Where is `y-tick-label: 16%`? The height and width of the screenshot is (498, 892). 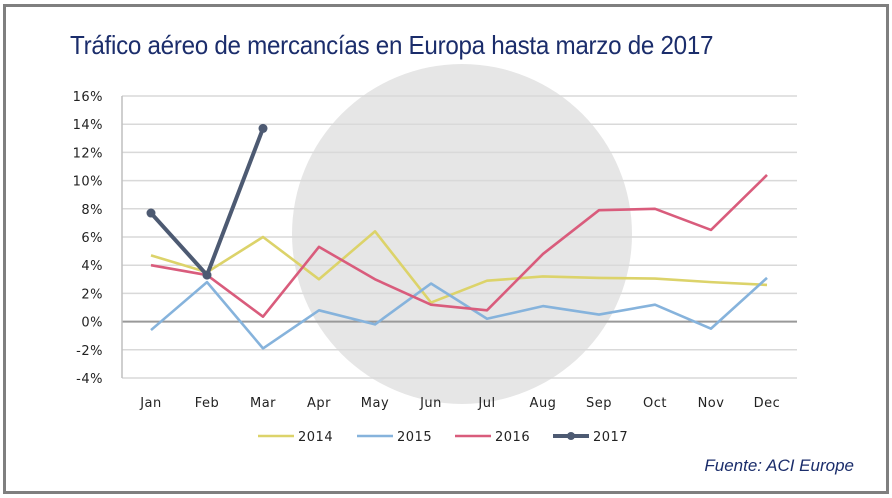
y-tick-label: 16% is located at coordinates (88, 97).